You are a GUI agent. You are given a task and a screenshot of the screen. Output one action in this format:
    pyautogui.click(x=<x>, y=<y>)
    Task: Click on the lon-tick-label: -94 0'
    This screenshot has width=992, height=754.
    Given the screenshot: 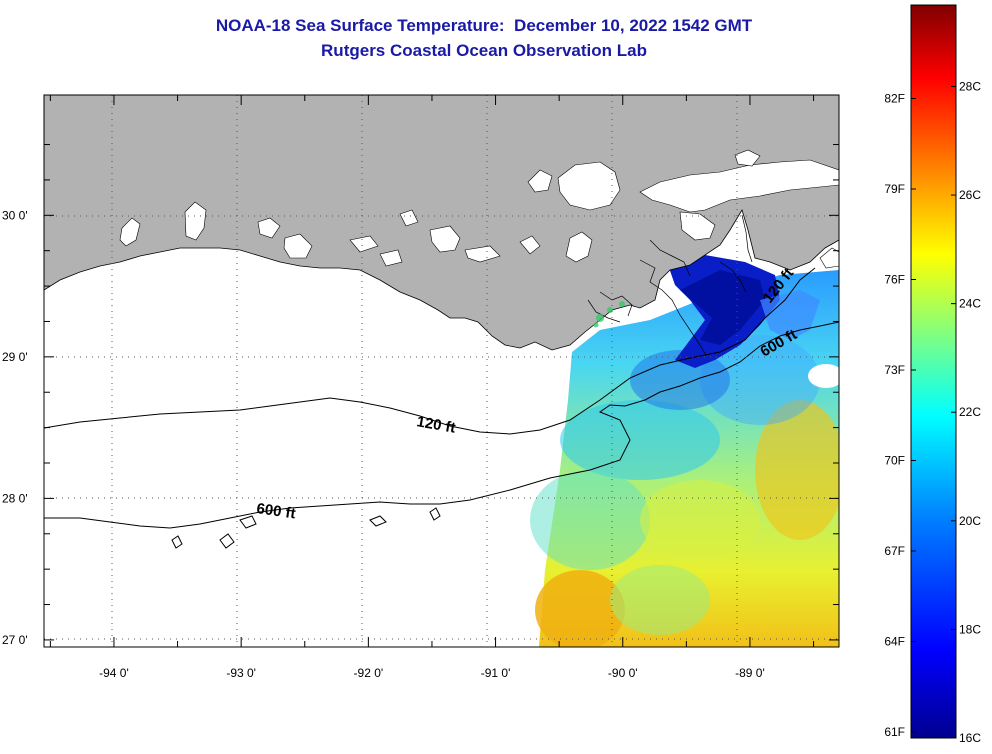 What is the action you would take?
    pyautogui.click(x=114, y=673)
    